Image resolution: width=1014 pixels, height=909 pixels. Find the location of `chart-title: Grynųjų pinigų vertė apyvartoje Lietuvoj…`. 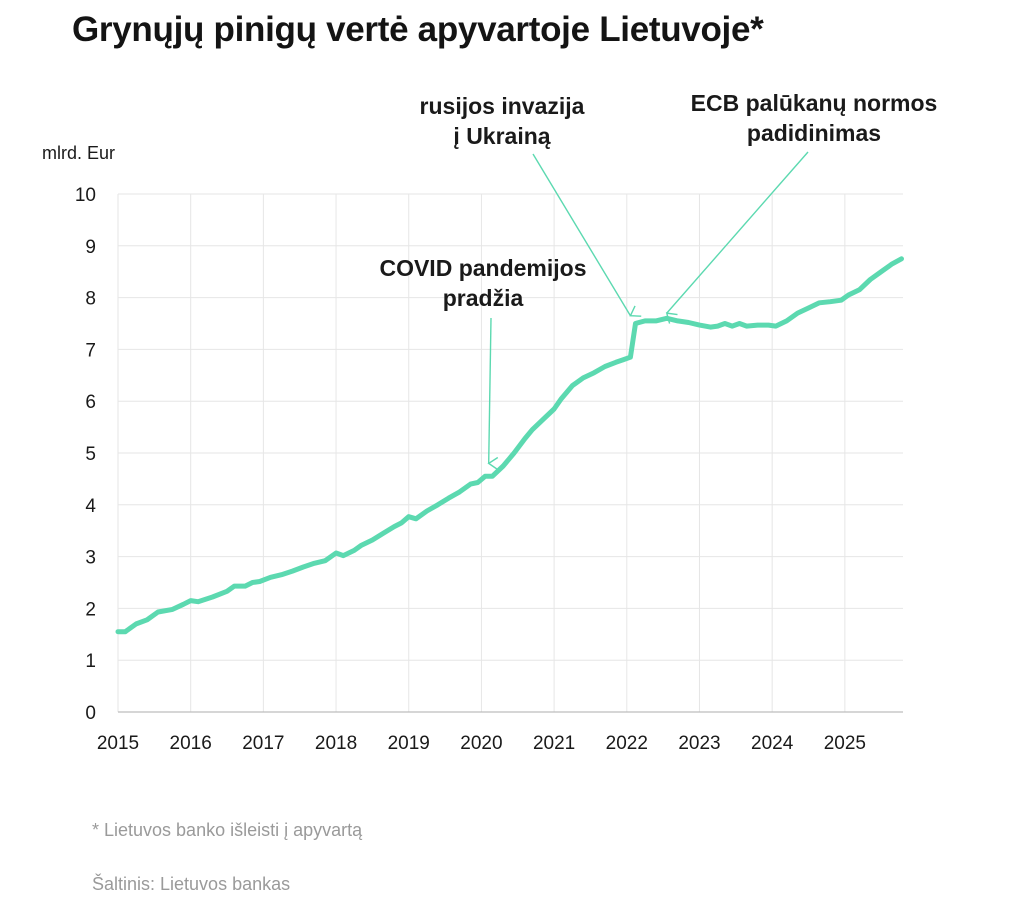

chart-title: Grynųjų pinigų vertė apyvartoje Lietuvoj… is located at coordinates (418, 29).